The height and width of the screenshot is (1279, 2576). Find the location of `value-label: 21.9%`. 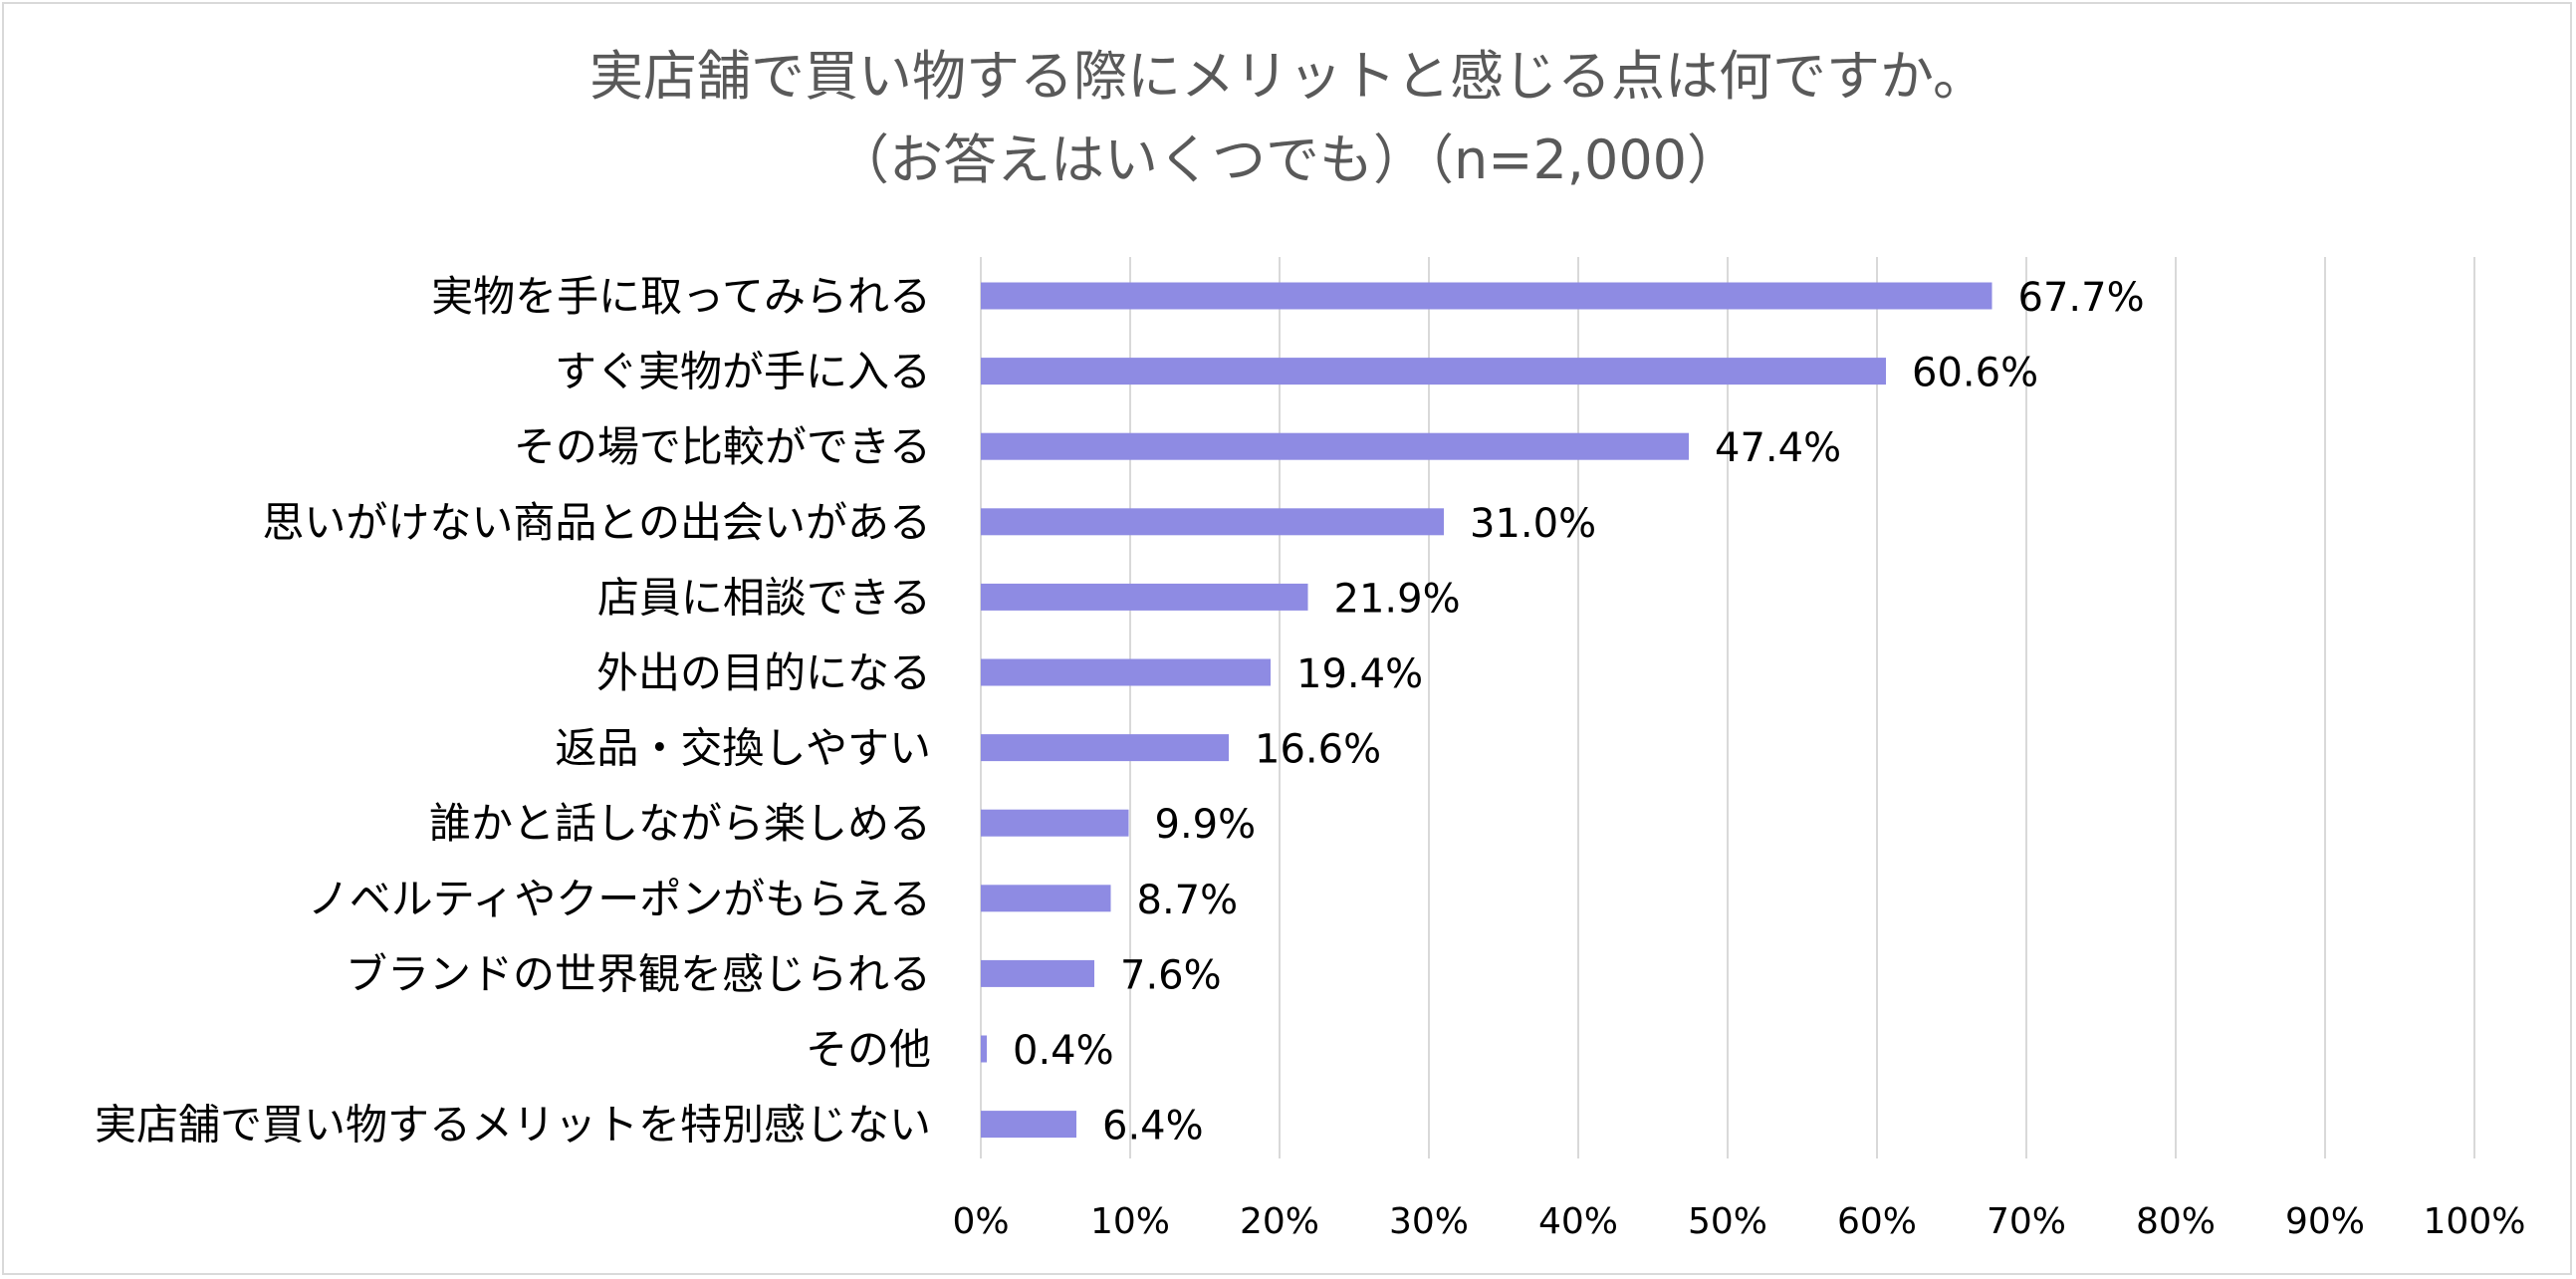

value-label: 21.9% is located at coordinates (1397, 599).